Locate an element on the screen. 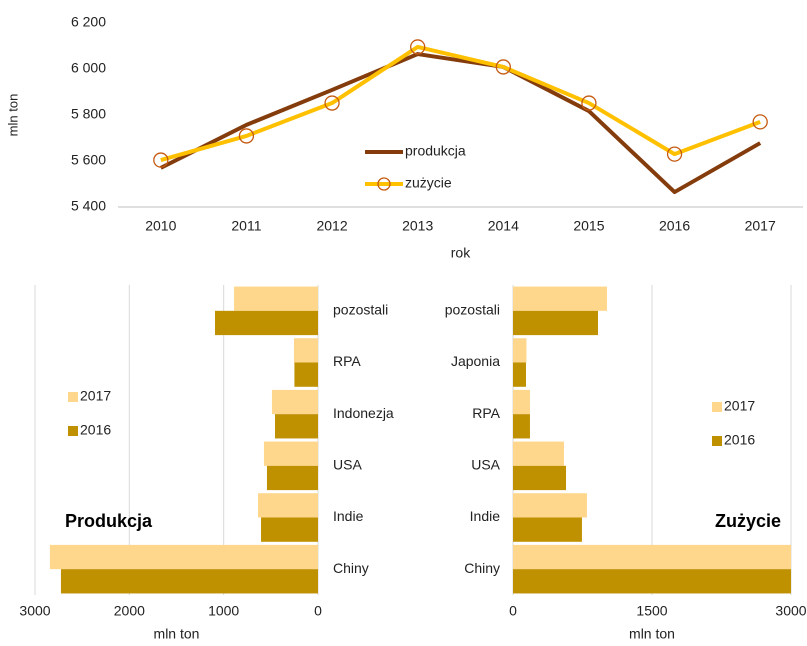 This screenshot has width=807, height=646. y-tick-label: 5 800 is located at coordinates (88, 114).